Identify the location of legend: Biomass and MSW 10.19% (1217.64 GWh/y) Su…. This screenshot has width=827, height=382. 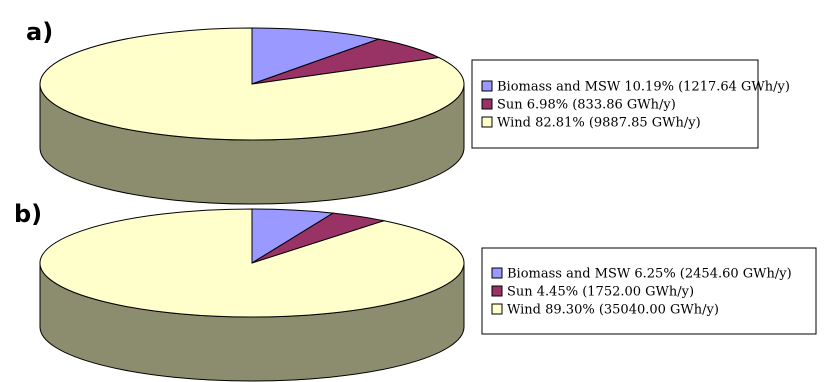
(630, 104).